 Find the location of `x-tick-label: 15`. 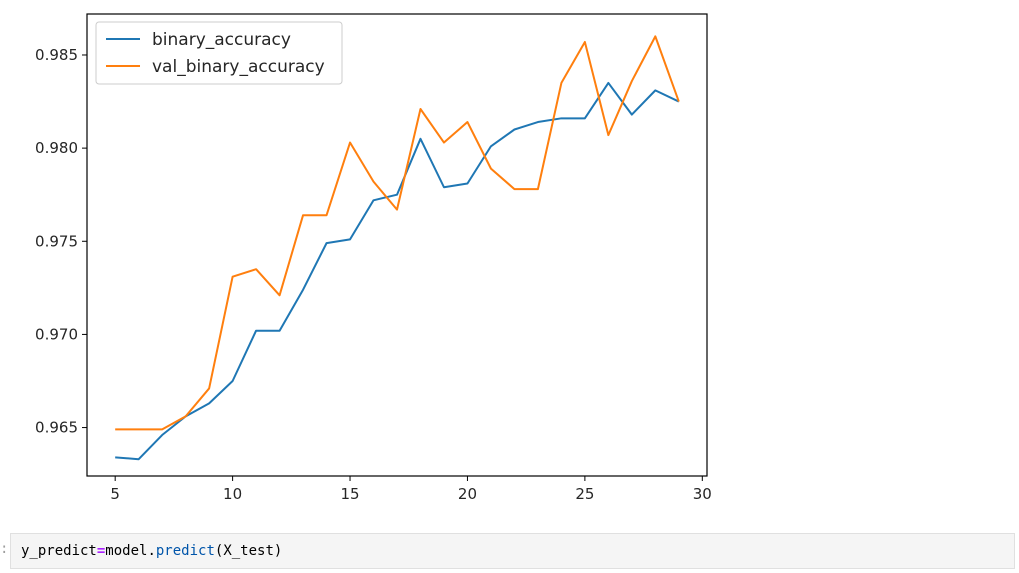

x-tick-label: 15 is located at coordinates (349, 494).